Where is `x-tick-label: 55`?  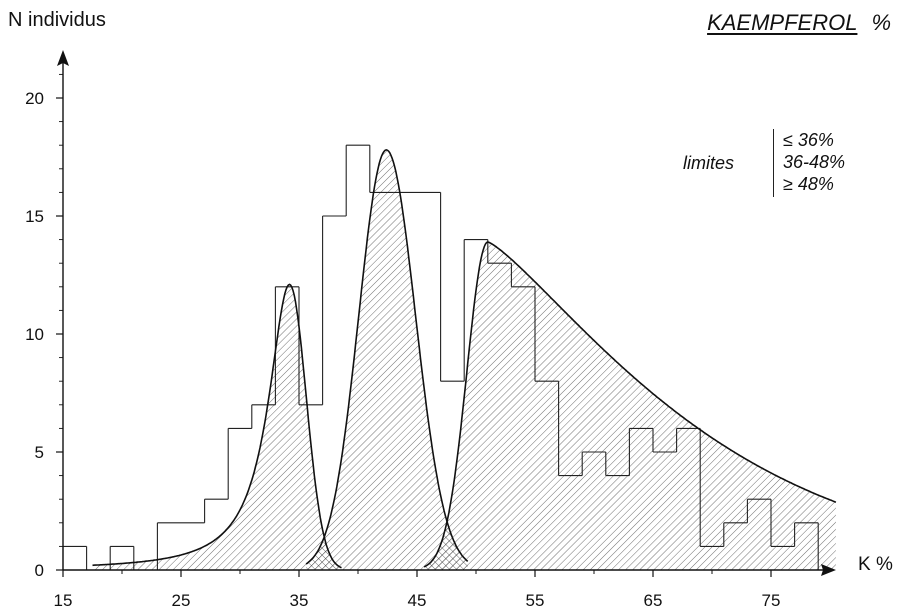 x-tick-label: 55 is located at coordinates (535, 600).